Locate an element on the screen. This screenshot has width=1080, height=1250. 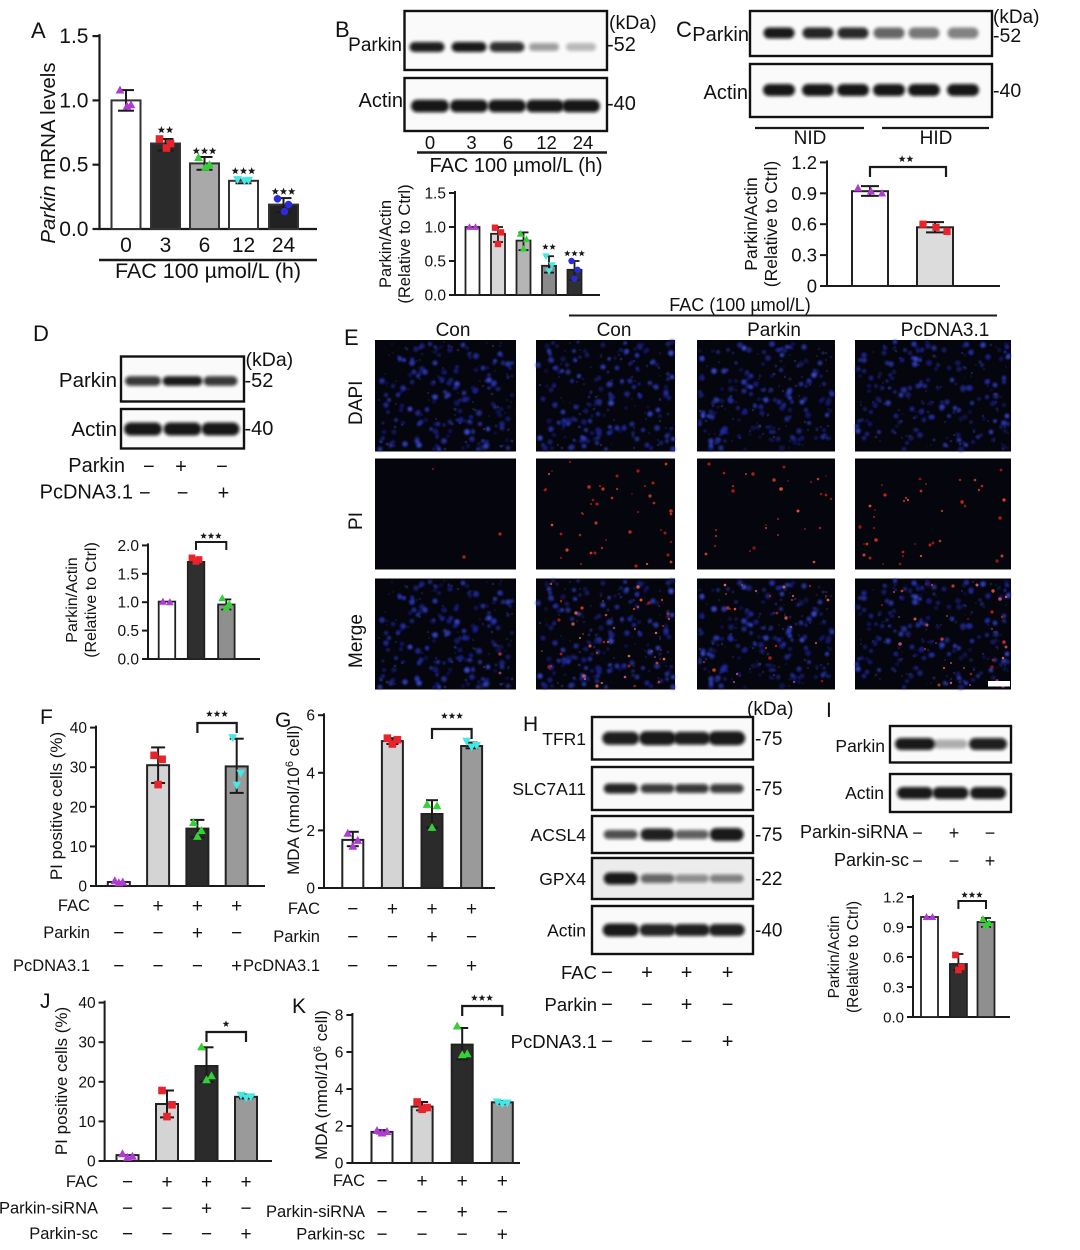
svg-text: D is located at coordinates (41, 333).